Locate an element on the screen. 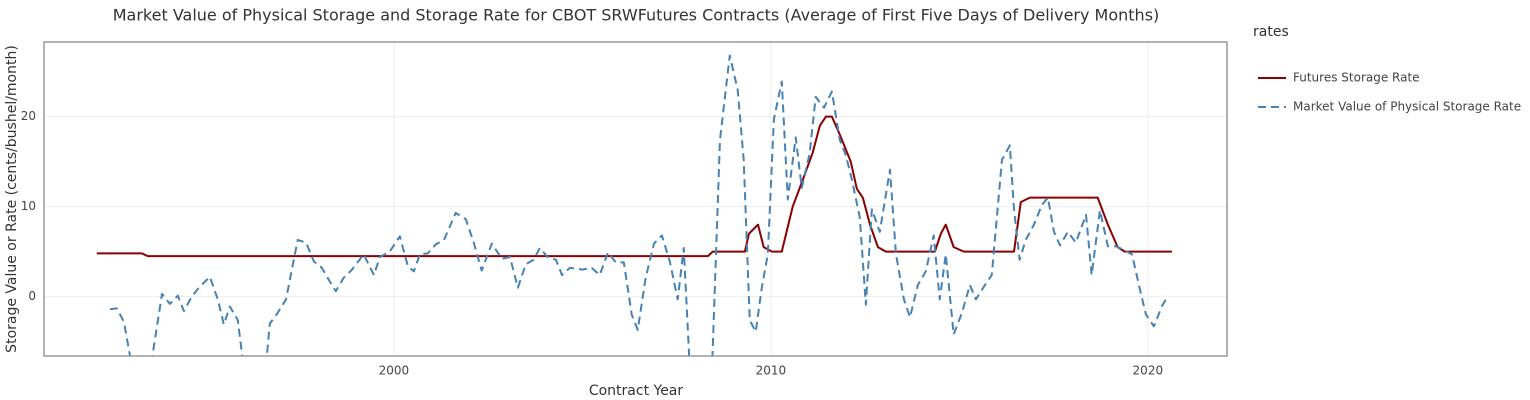  y-tick-label: 0 is located at coordinates (32, 296).